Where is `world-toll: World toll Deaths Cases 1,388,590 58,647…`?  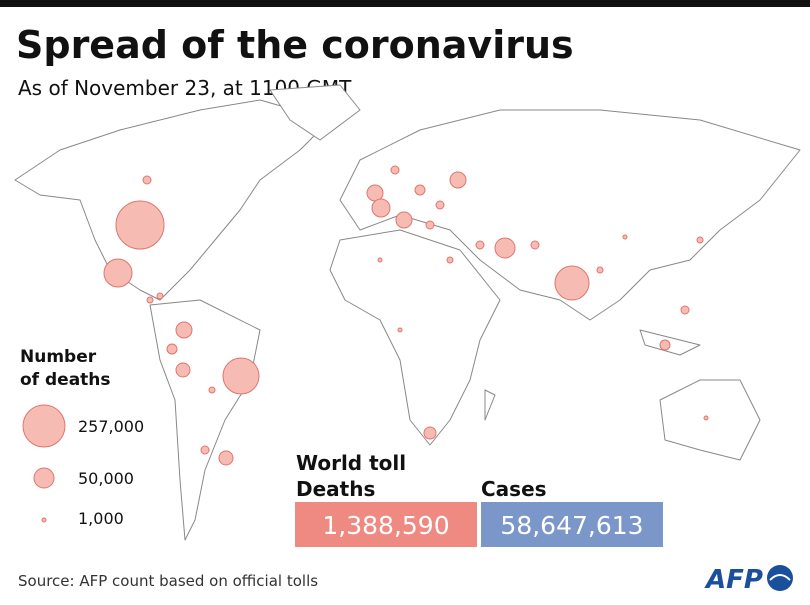
world-toll: World toll Deaths Cases 1,388,590 58,647… is located at coordinates (479, 499).